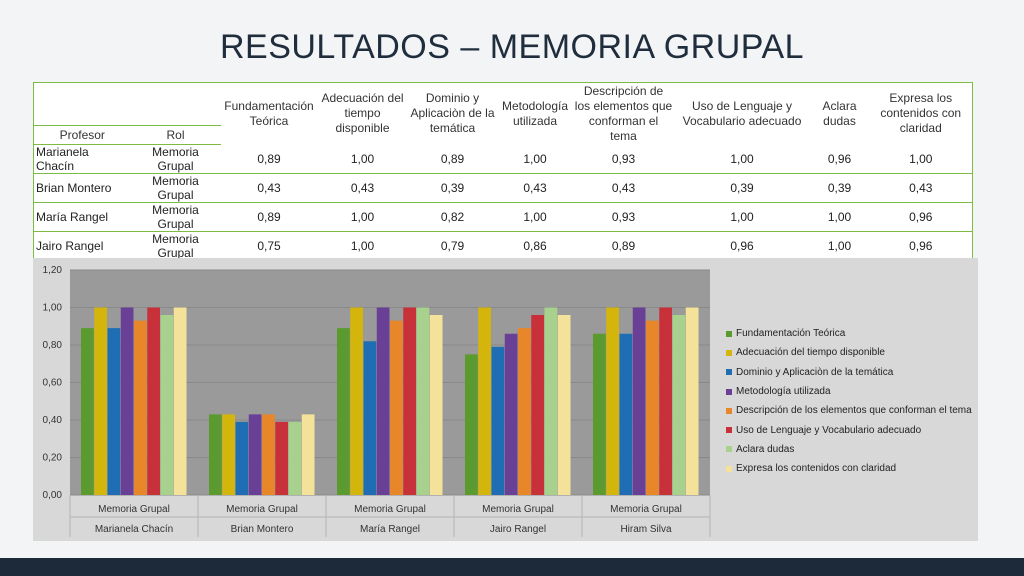 The width and height of the screenshot is (1024, 576). Describe the element at coordinates (175, 135) in the screenshot. I see `col-header-rol: Rol` at that location.